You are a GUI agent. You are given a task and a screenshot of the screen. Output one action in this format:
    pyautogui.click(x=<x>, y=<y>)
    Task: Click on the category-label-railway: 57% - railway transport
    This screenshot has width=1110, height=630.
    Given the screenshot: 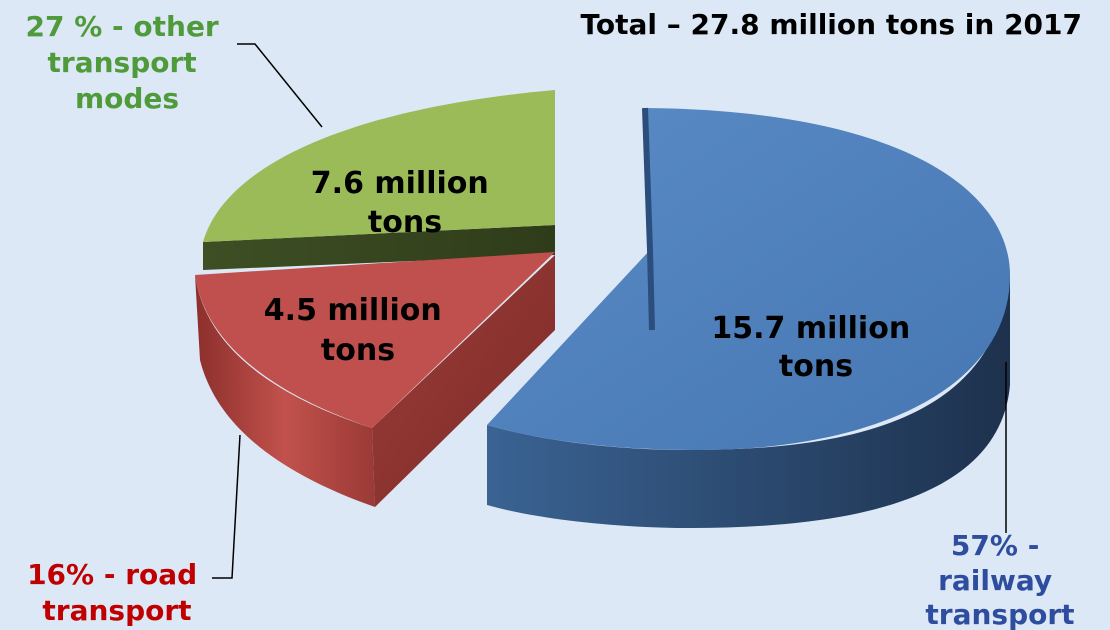 What is the action you would take?
    pyautogui.click(x=999, y=579)
    